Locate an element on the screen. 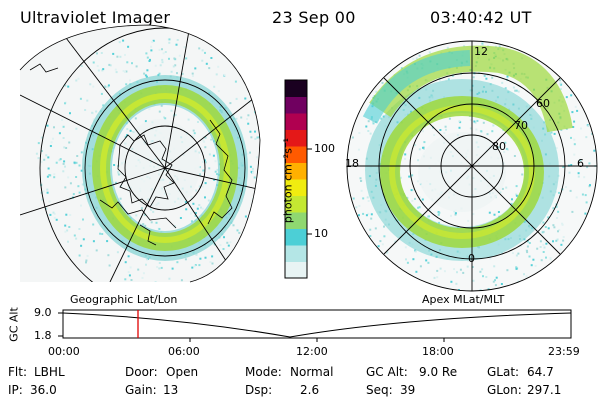 This screenshot has height=400, width=600. colorbar-cell is located at coordinates (296, 253).